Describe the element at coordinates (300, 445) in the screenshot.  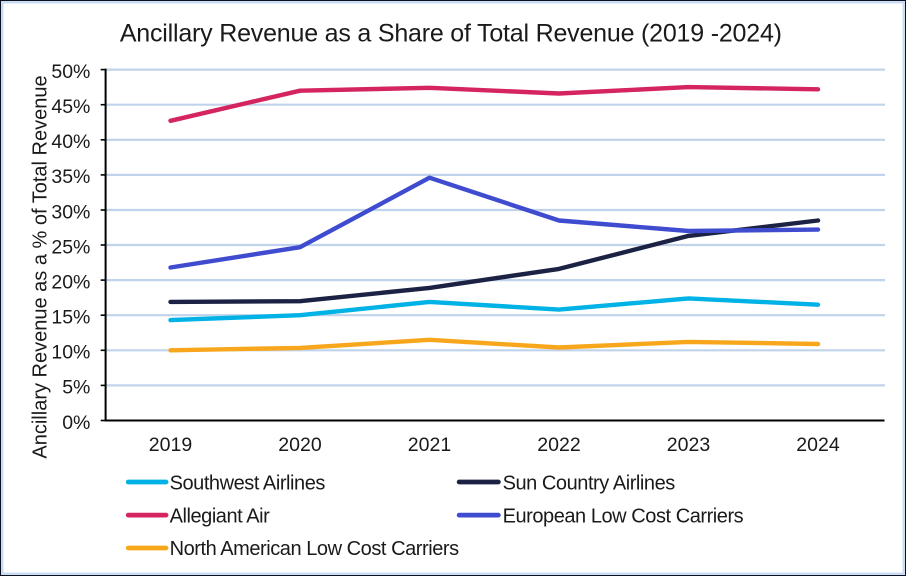
I see `svg-text: 2020` at that location.